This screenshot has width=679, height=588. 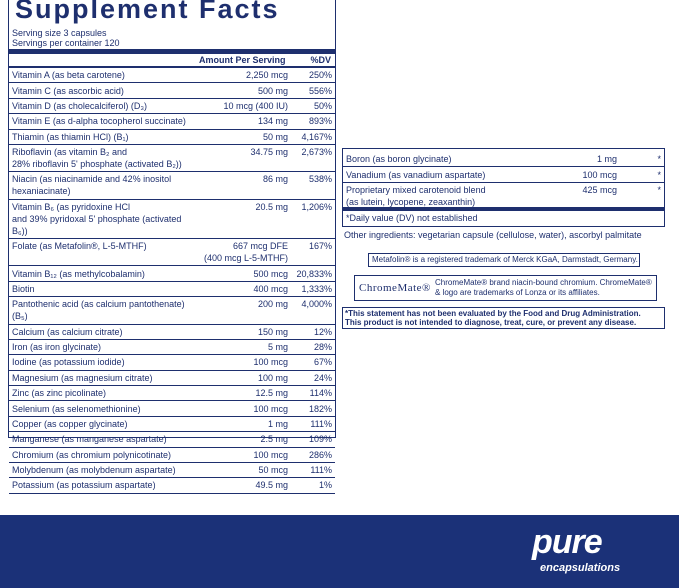 What do you see at coordinates (316, 206) in the screenshot?
I see `daily-value: 1,206%` at bounding box center [316, 206].